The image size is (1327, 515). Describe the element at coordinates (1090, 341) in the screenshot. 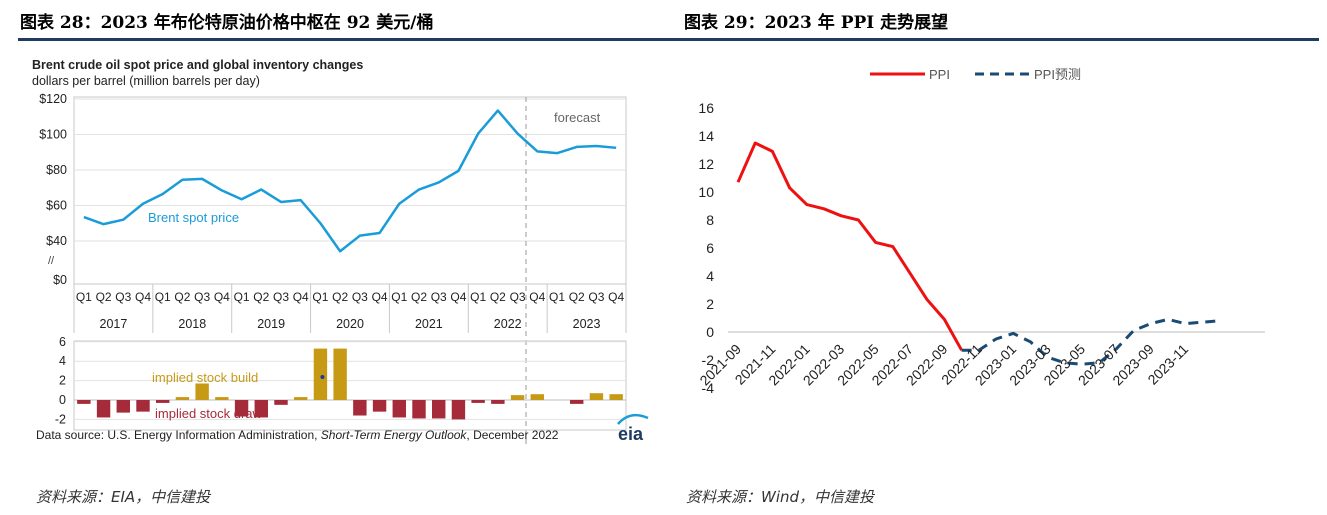

I see `ppi-forecast-line` at that location.